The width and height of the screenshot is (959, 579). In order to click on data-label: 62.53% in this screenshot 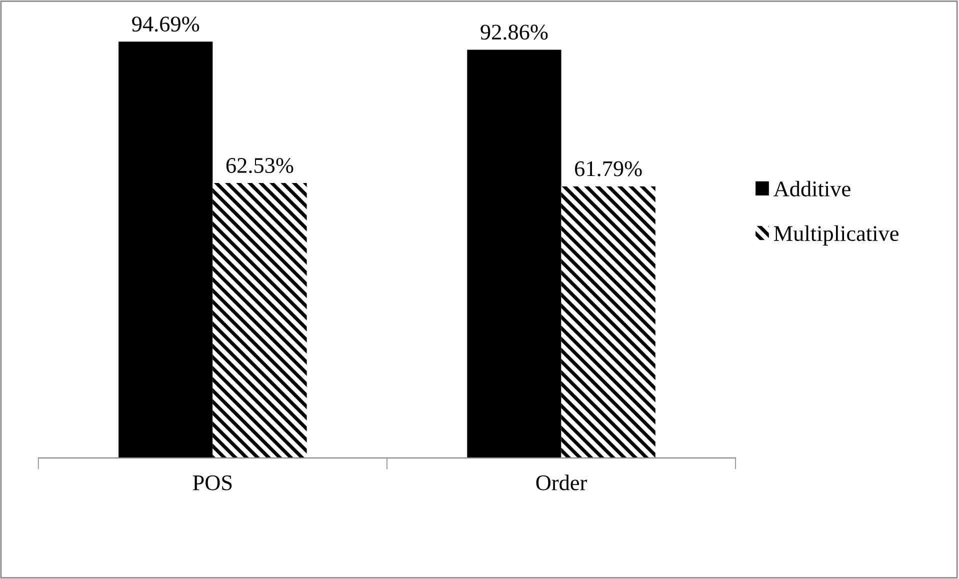, I will do `click(260, 166)`.